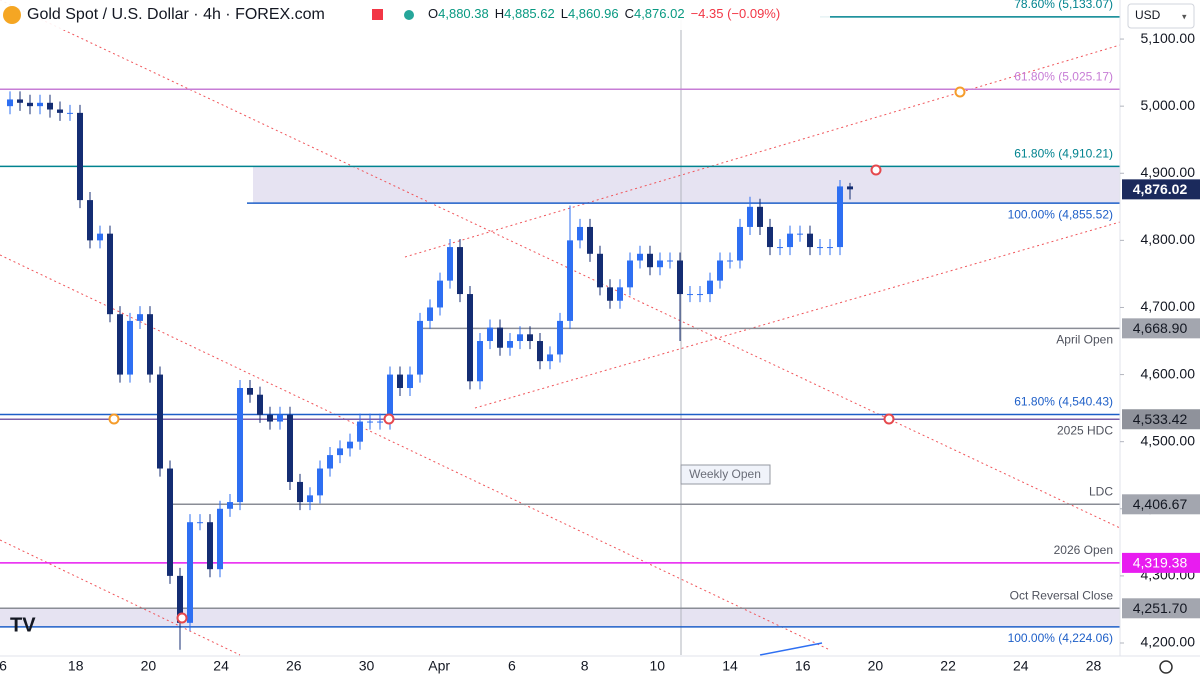  Describe the element at coordinates (550, 666) in the screenshot. I see `x-axis: 6 18 20 24 26 30 Apr 6 8 10 14 16 20 22 24 28` at that location.